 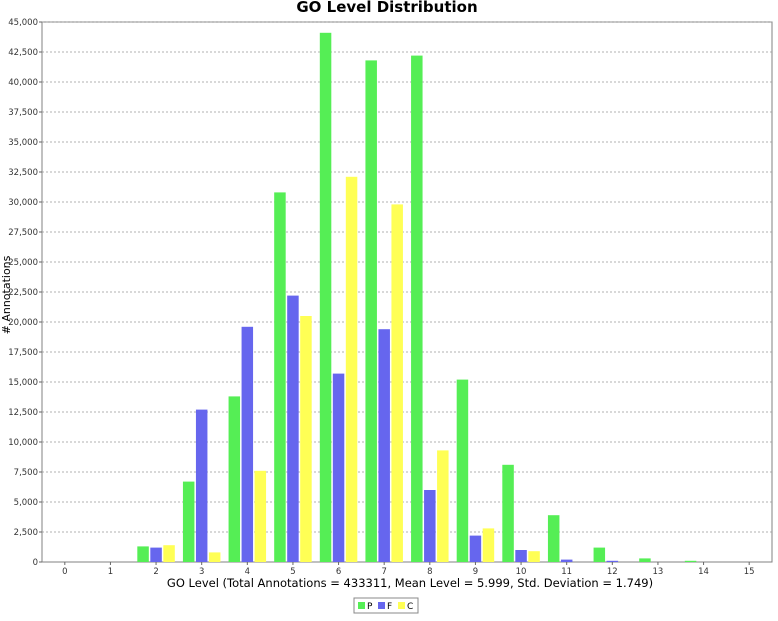 What do you see at coordinates (521, 572) in the screenshot?
I see `x-tick-label: 10` at bounding box center [521, 572].